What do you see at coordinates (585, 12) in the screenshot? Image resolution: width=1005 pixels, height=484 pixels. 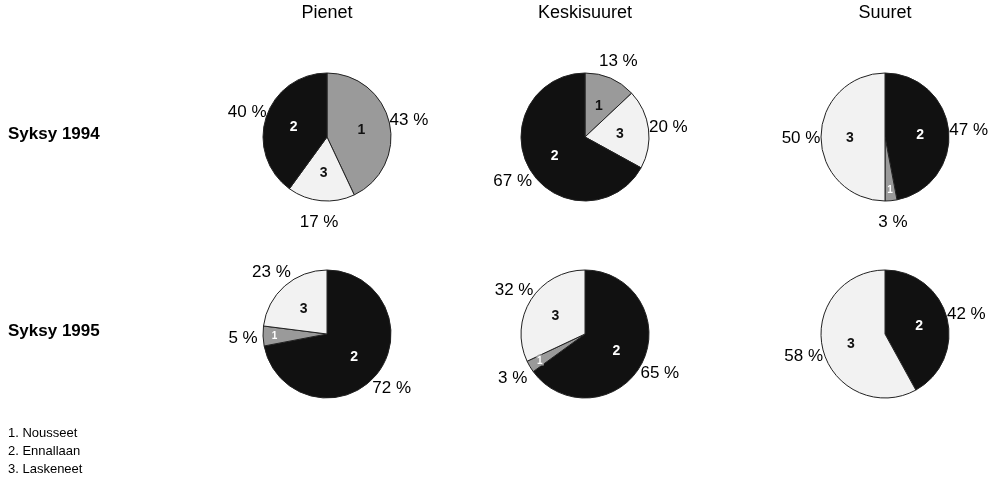 I see `chart-title: Keskisuuret` at bounding box center [585, 12].